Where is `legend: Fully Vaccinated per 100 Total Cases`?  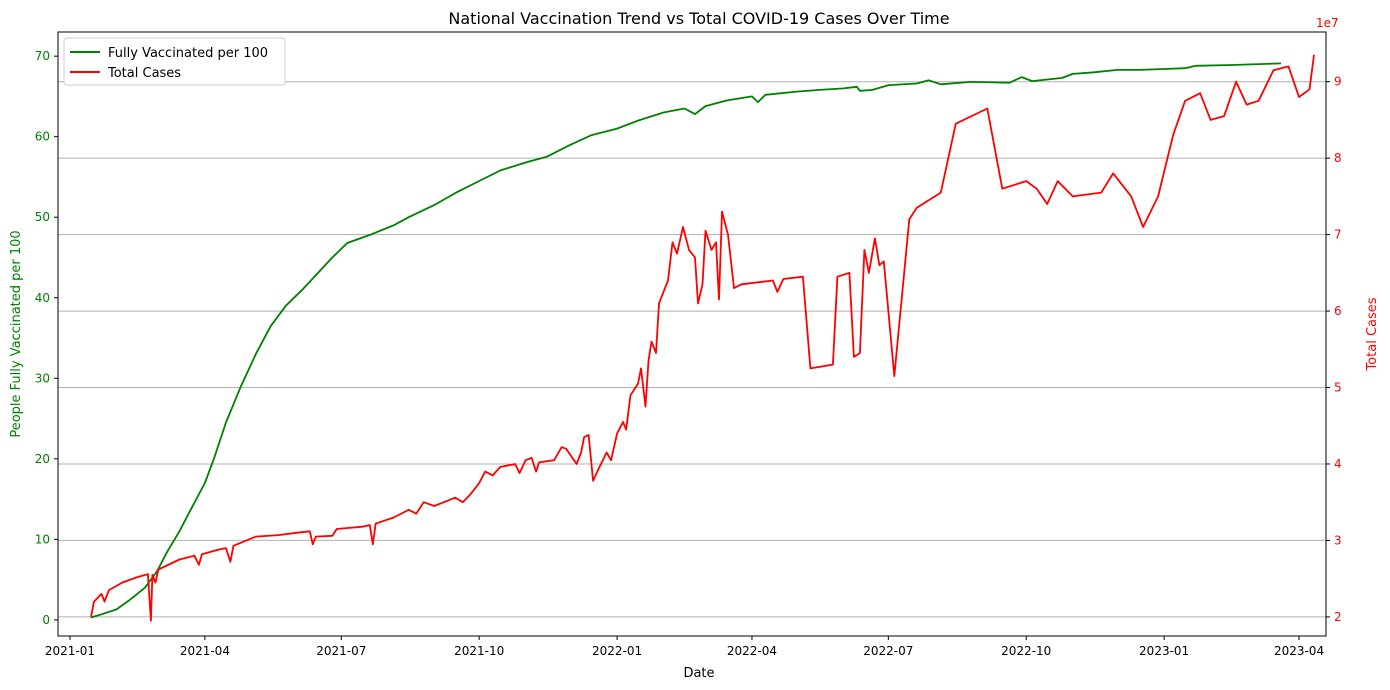
legend: Fully Vaccinated per 100 Total Cases is located at coordinates (174, 61).